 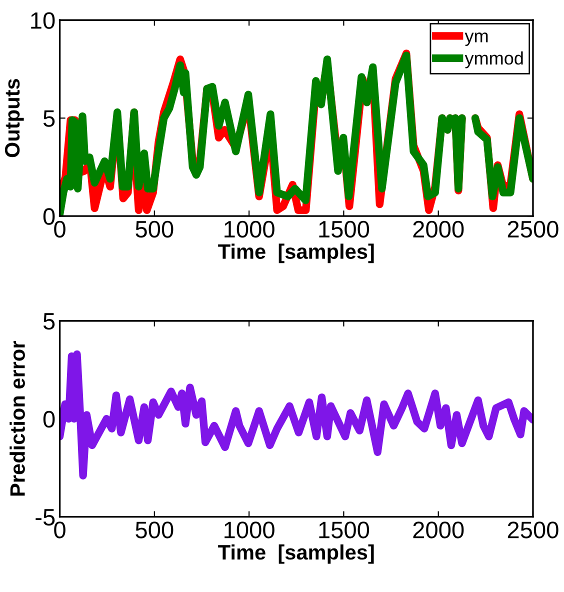 I want to click on legend-label: ym, so click(x=476, y=39).